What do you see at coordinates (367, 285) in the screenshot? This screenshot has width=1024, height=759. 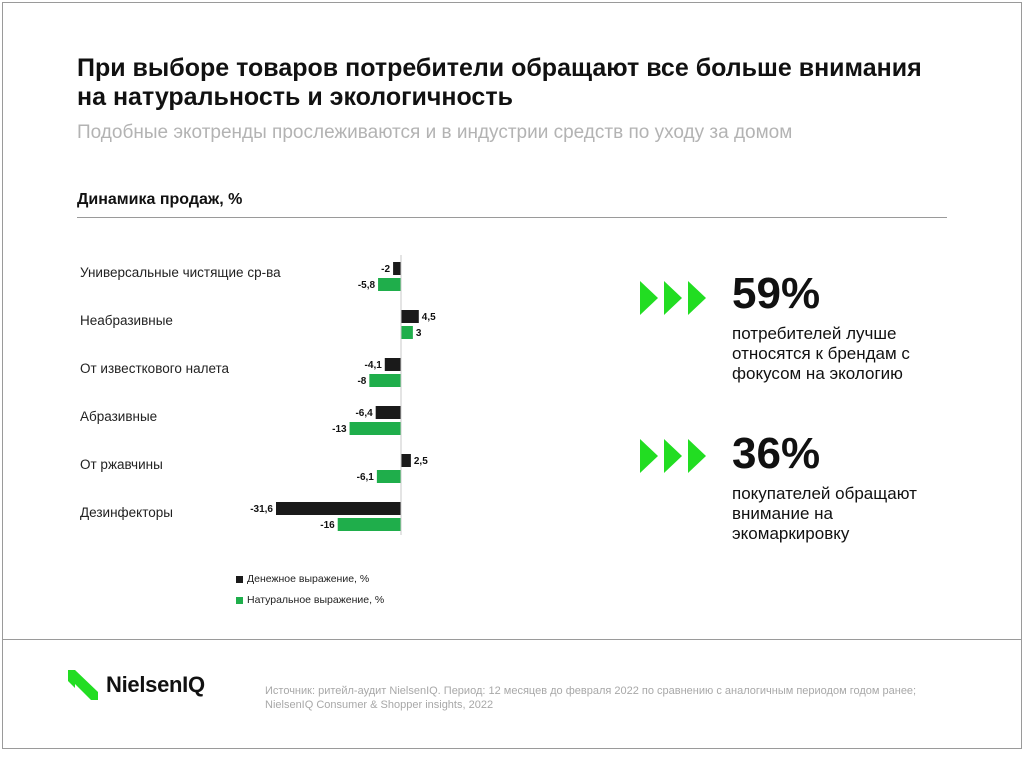 I see `data-label: -5,8` at bounding box center [367, 285].